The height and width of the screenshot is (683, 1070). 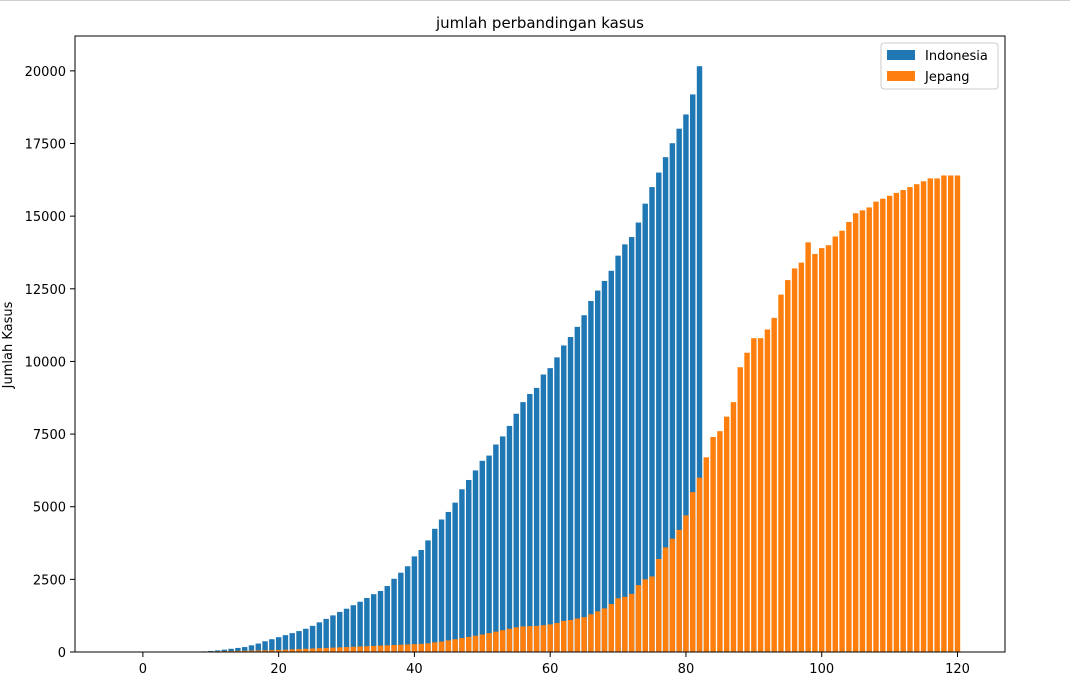 What do you see at coordinates (45, 362) in the screenshot?
I see `y-tick-label: 10000` at bounding box center [45, 362].